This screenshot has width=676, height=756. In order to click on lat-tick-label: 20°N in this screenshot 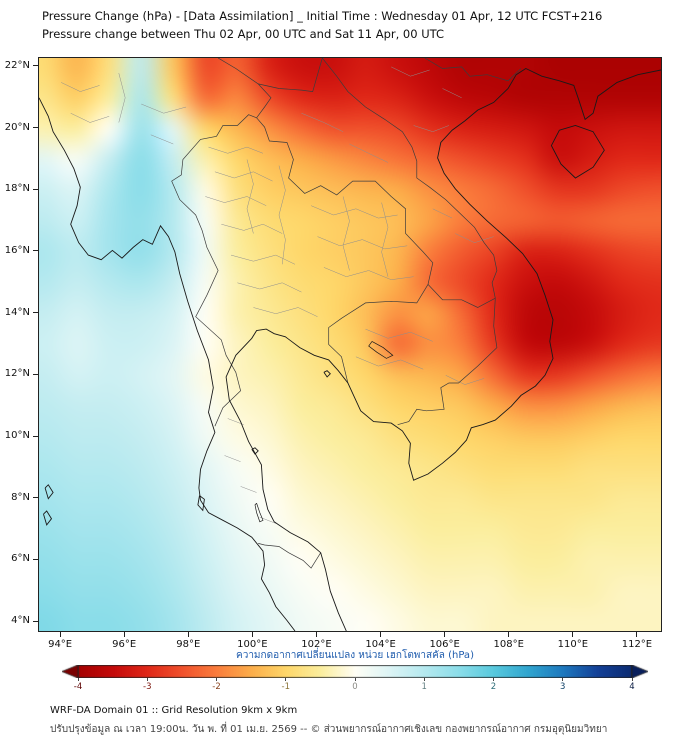, I will do `click(17, 127)`.